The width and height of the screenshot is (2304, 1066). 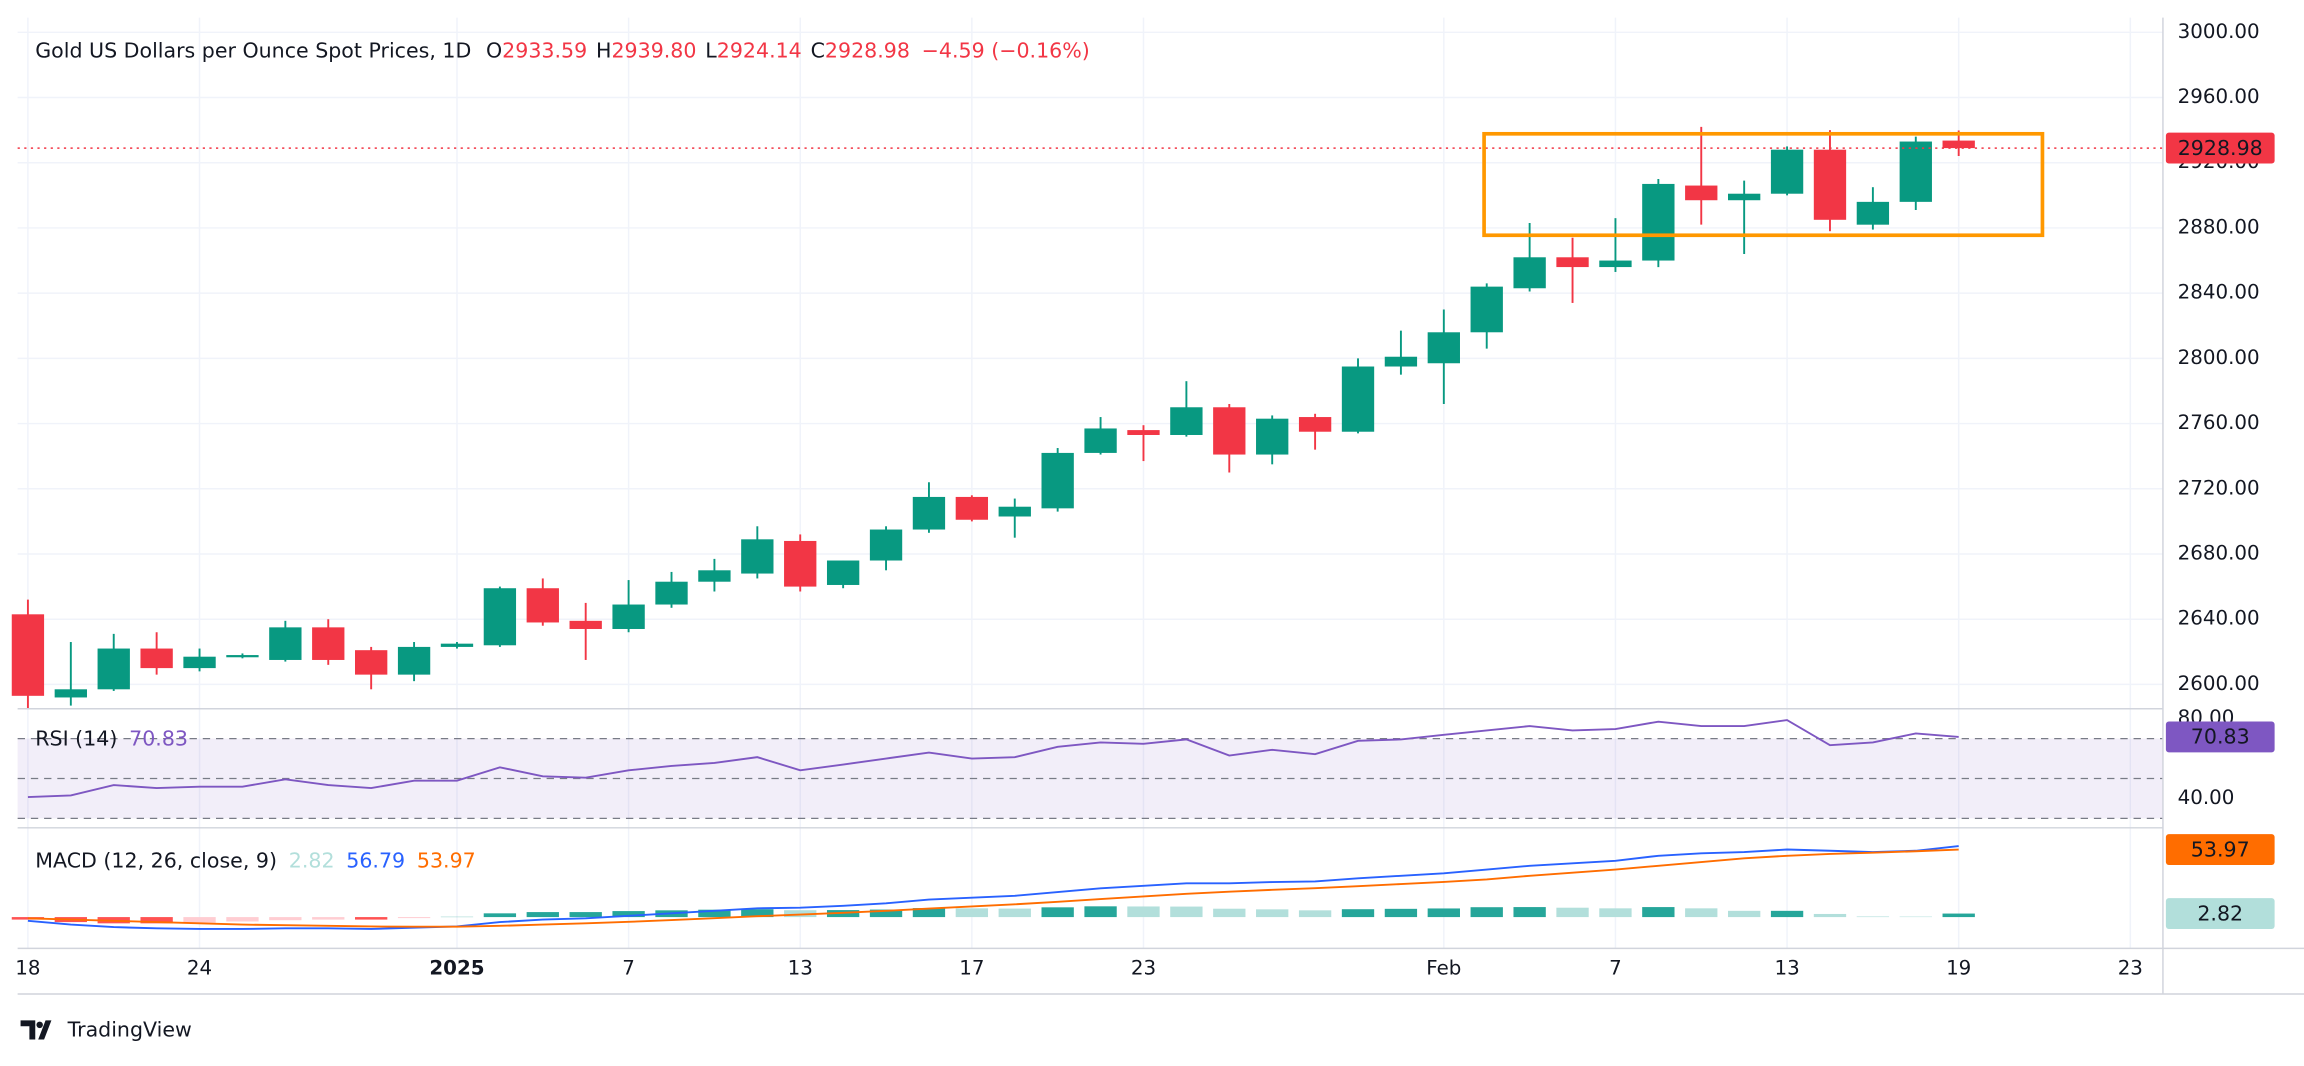 What do you see at coordinates (2219, 618) in the screenshot?
I see `y-tick-label: 2640.00` at bounding box center [2219, 618].